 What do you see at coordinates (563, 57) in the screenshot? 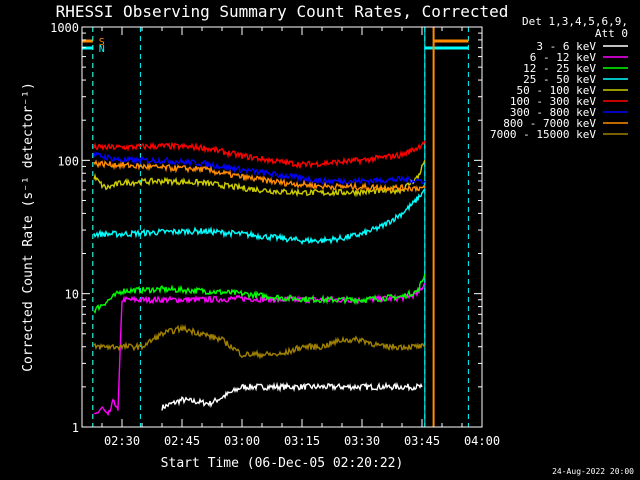
I see `legend-entry-label: 6 - 12 keV` at bounding box center [563, 57].